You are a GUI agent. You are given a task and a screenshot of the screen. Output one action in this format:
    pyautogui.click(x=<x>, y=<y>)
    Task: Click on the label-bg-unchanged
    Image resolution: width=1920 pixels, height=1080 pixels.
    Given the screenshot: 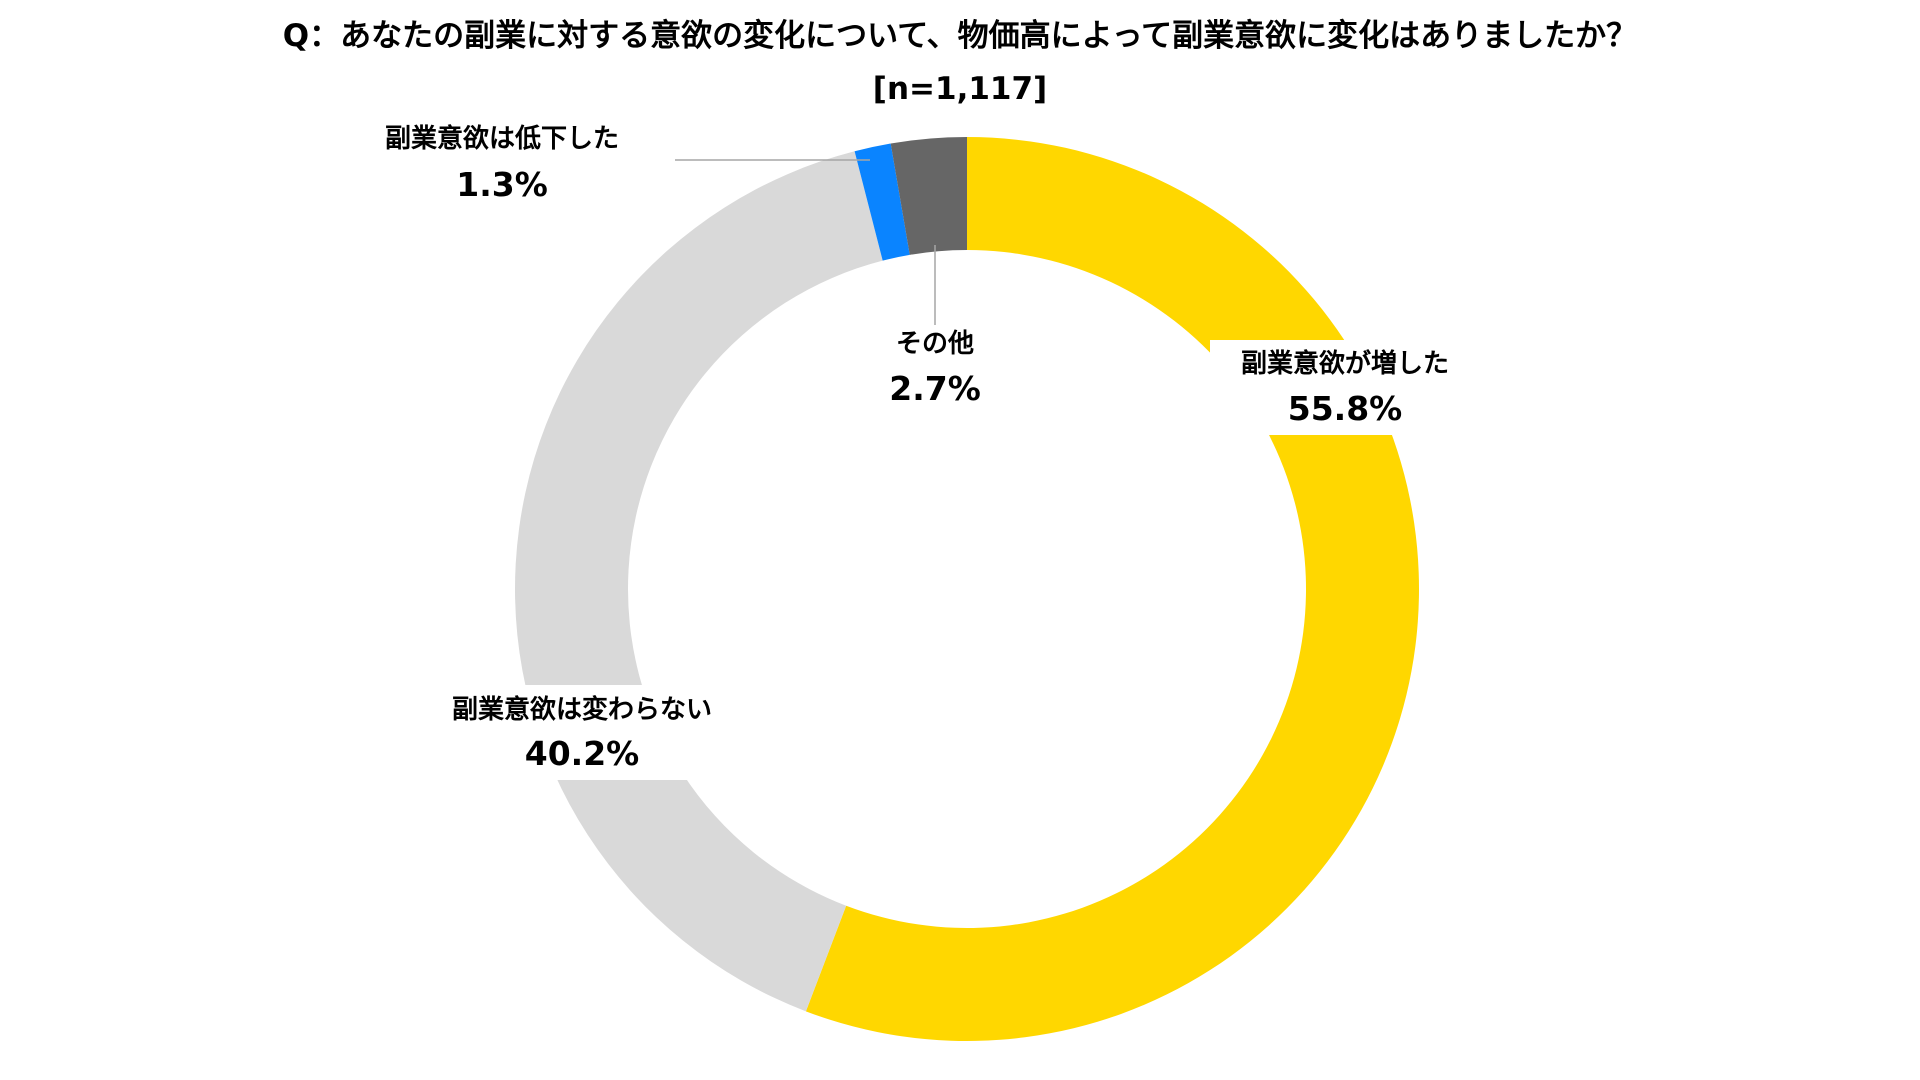 What is the action you would take?
    pyautogui.click(x=580, y=732)
    